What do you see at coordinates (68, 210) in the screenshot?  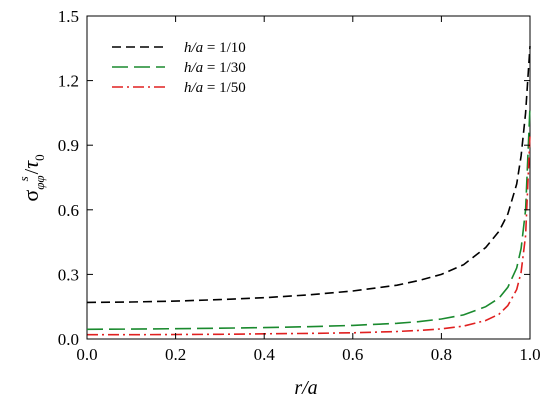 I see `y-tick-label: 0.6` at bounding box center [68, 210].